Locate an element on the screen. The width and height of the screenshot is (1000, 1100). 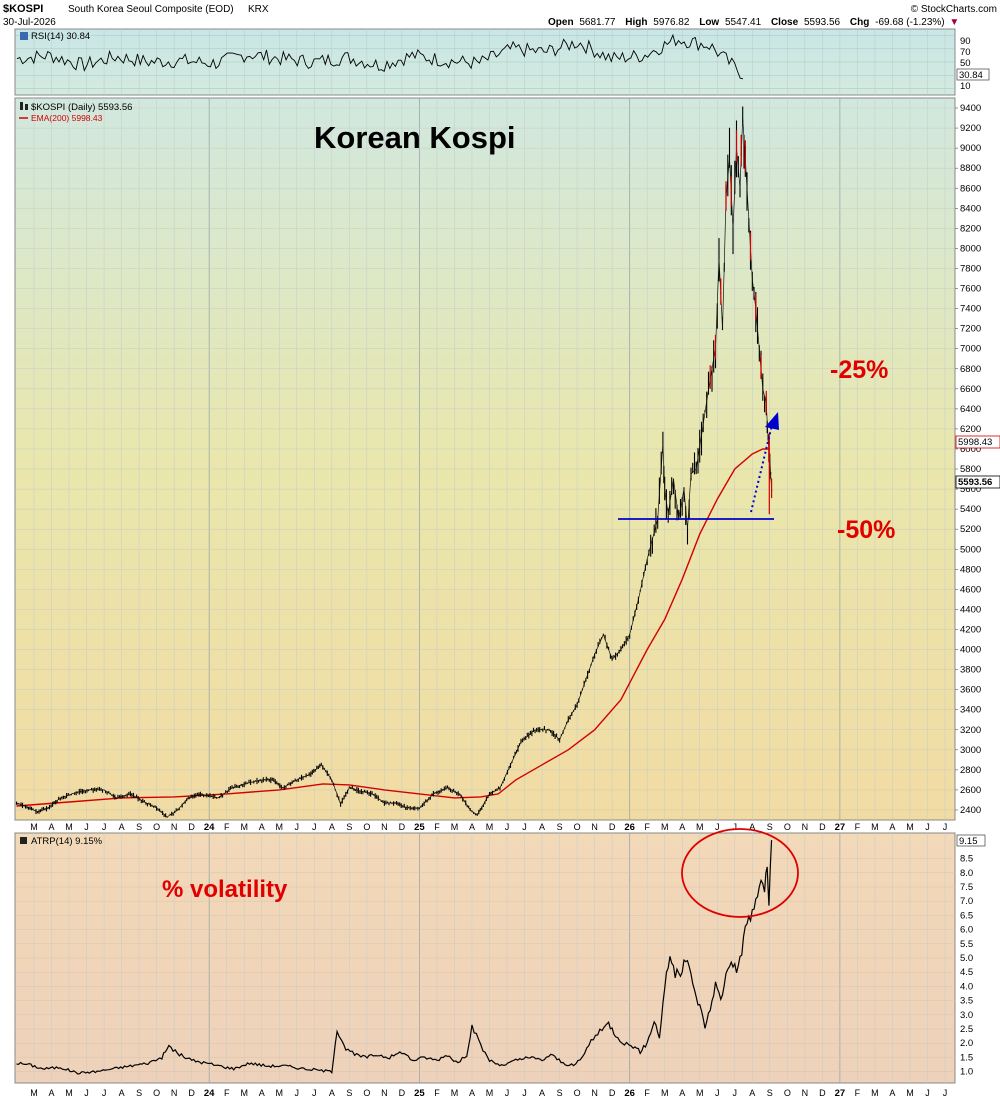
high-value: 5976.82 is located at coordinates (671, 22).